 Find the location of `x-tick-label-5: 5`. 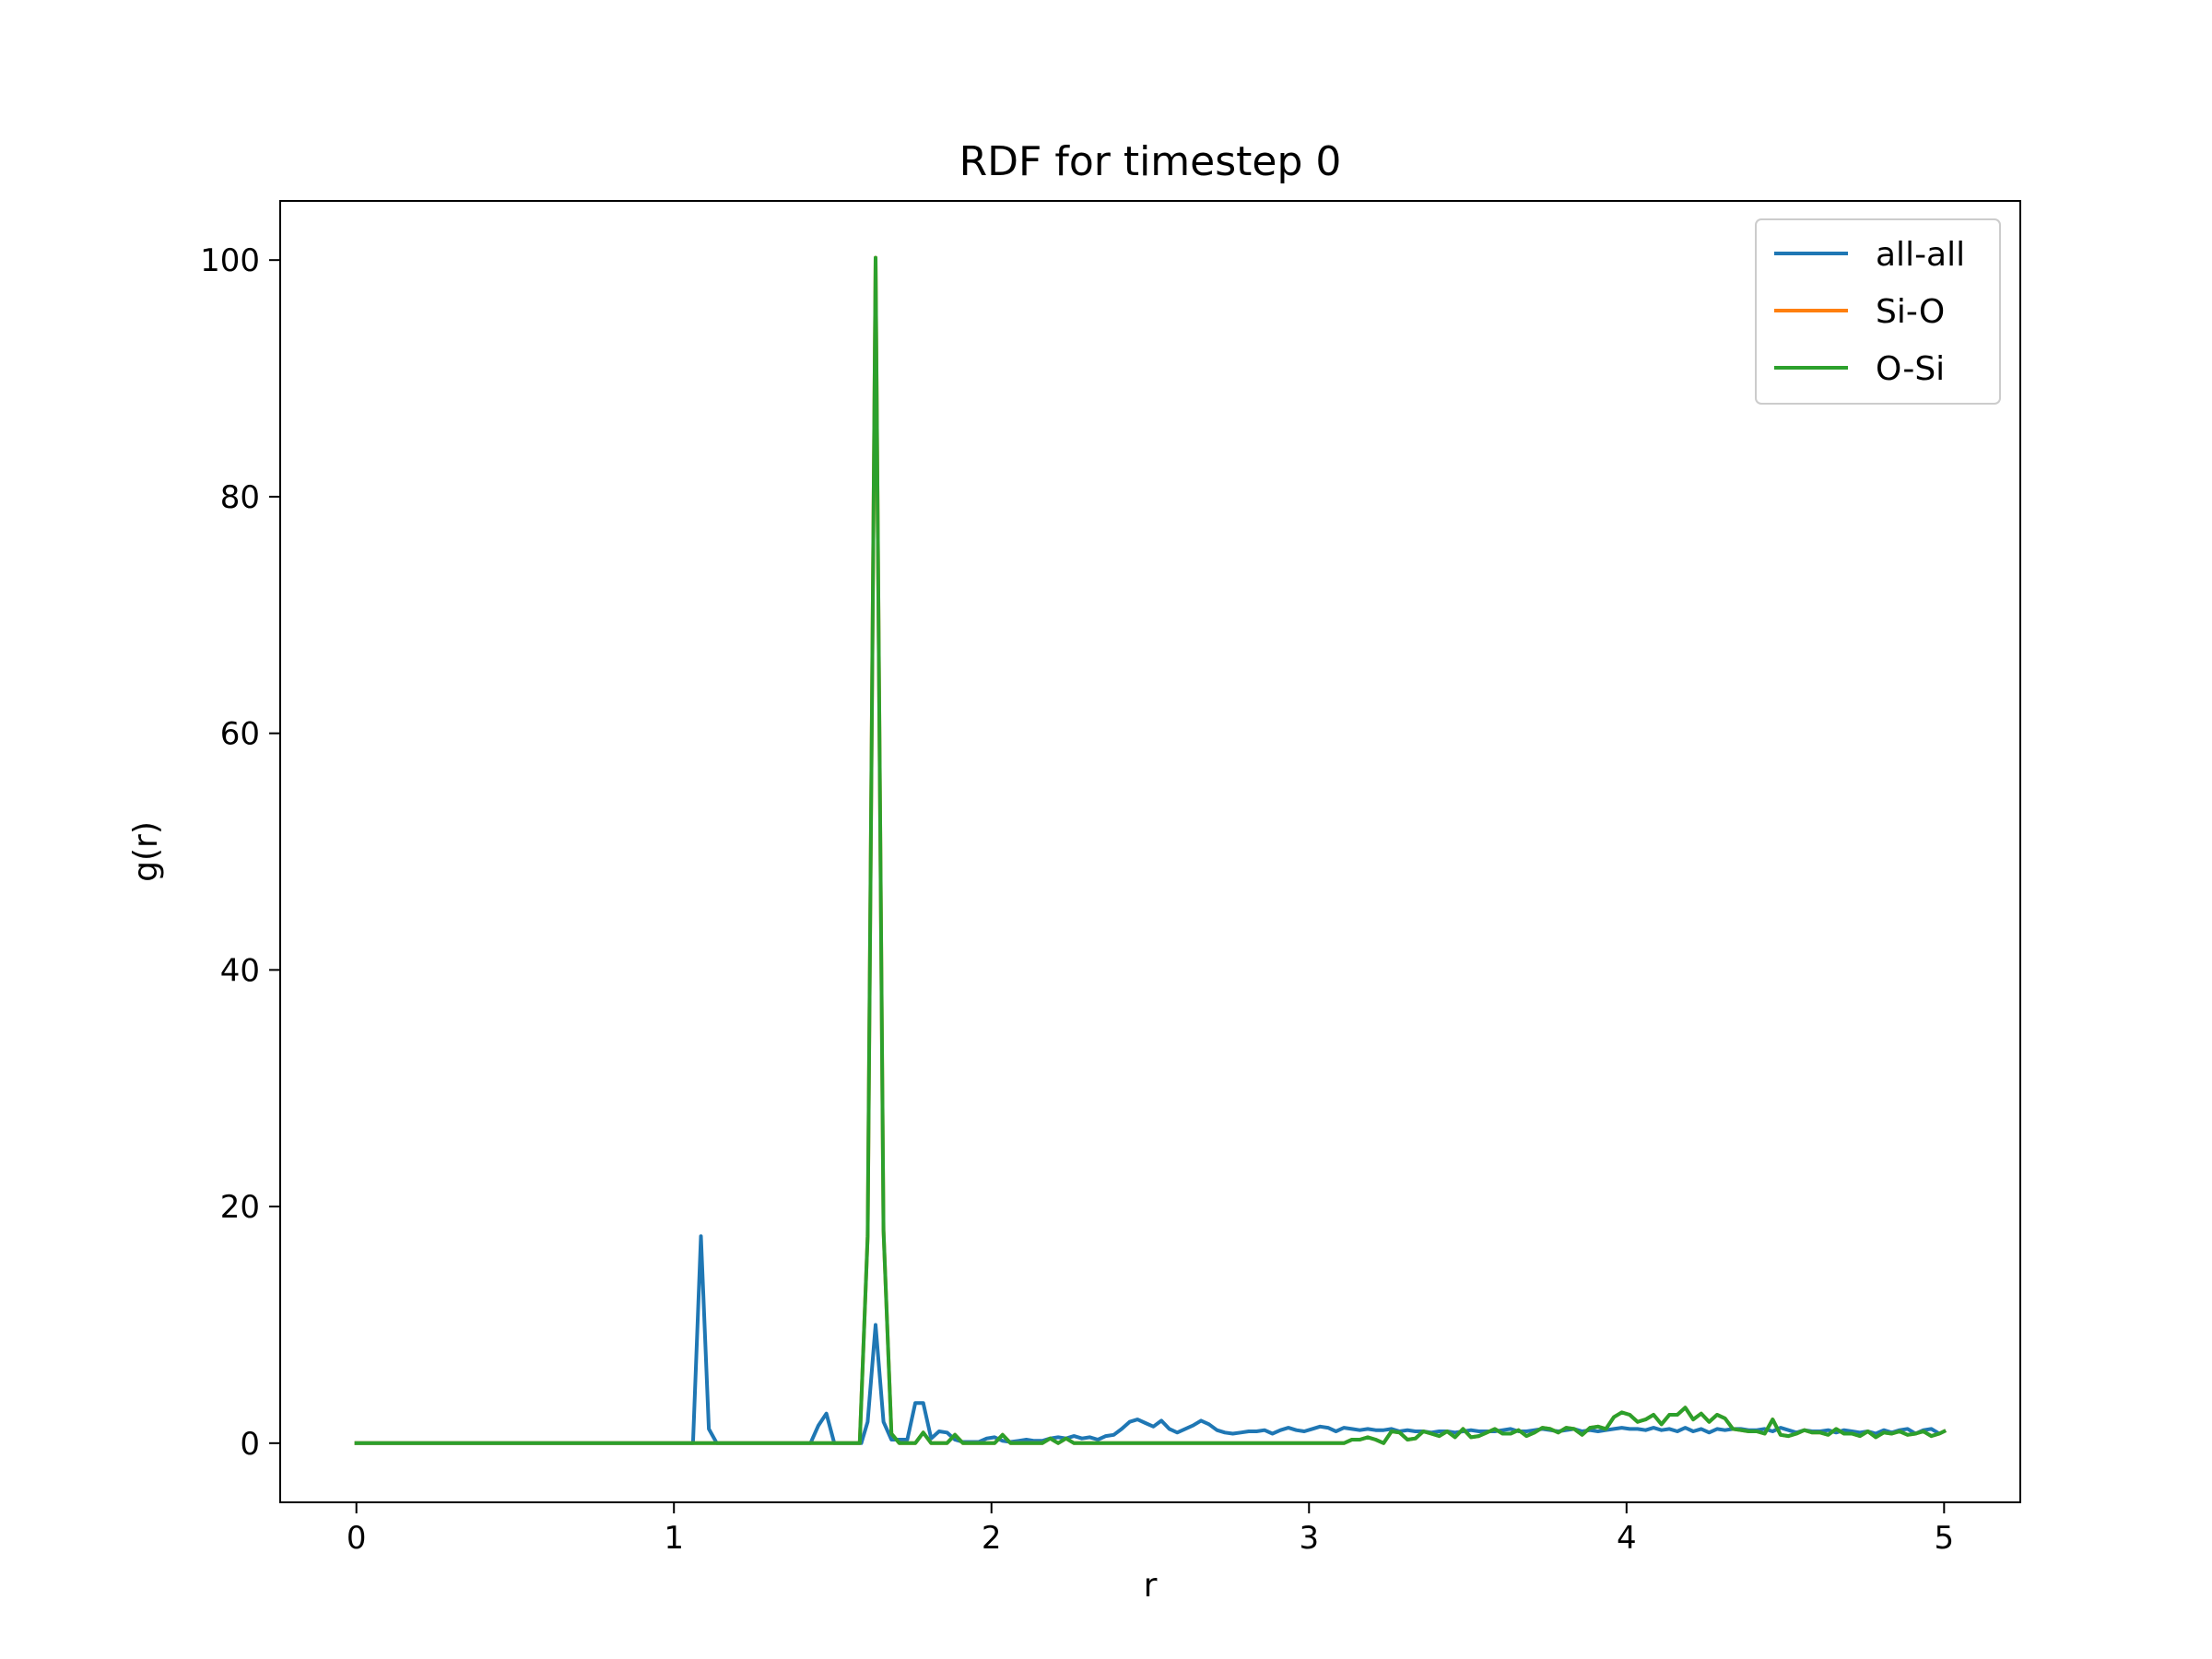

x-tick-label-5: 5 is located at coordinates (1944, 1538).